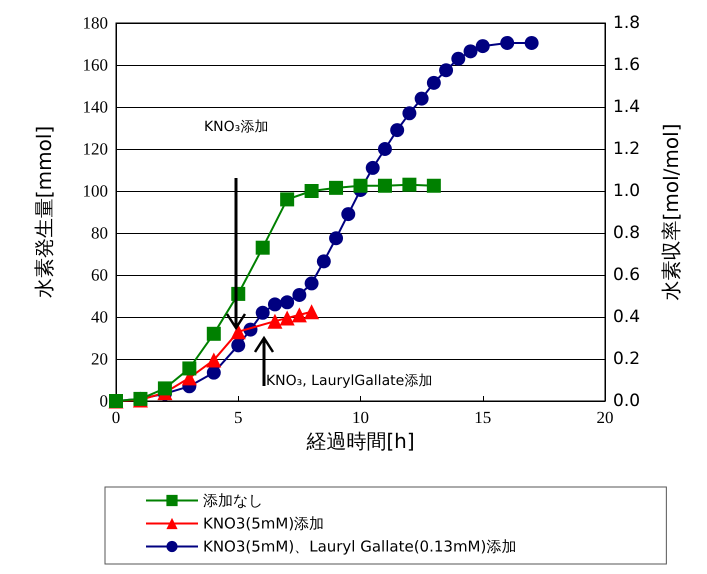 This screenshot has height=574, width=707. What do you see at coordinates (360, 440) in the screenshot?
I see `x-axis-title: 経過時間[h]` at bounding box center [360, 440].